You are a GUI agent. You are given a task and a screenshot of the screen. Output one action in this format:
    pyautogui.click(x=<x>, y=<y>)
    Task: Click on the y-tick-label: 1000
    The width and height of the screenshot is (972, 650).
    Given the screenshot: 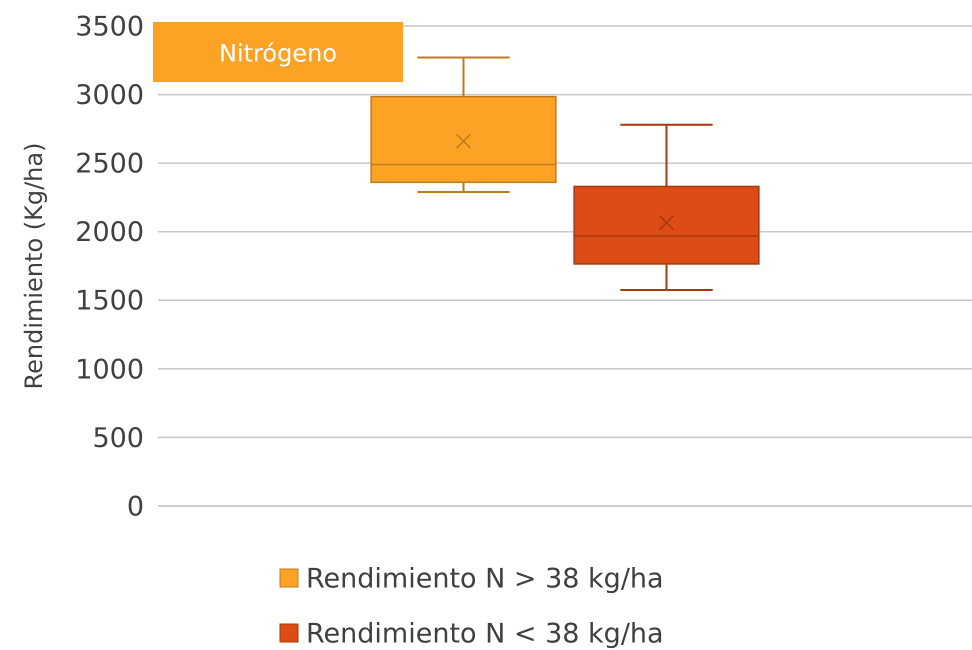 What is the action you would take?
    pyautogui.click(x=109, y=370)
    